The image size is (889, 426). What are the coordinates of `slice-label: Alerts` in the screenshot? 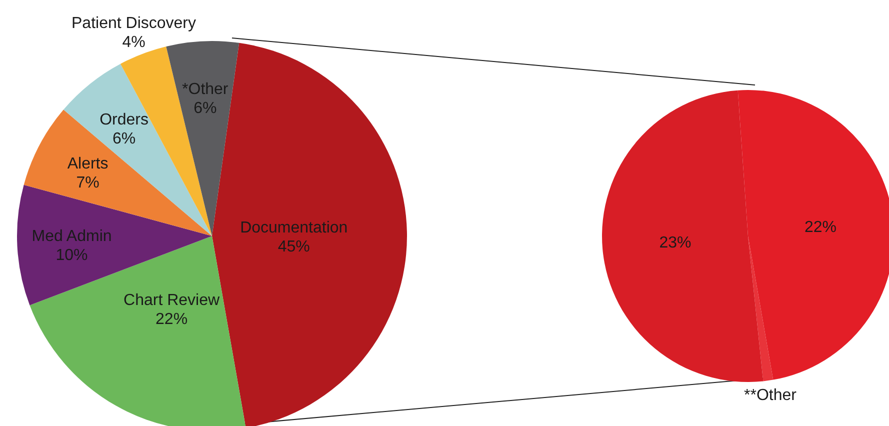 It's located at (87, 164).